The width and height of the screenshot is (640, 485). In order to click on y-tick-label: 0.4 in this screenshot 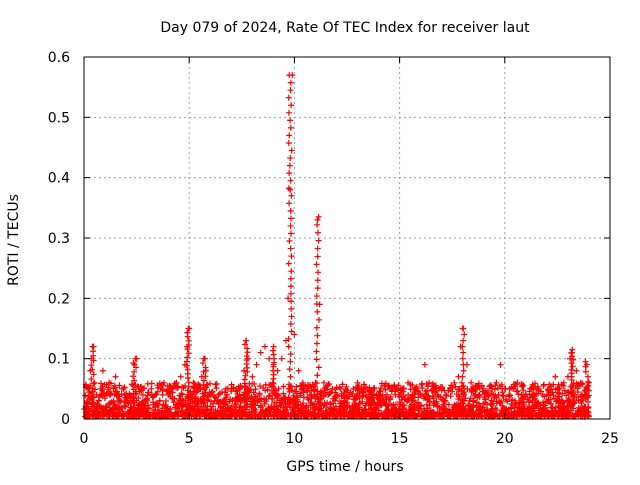, I will do `click(59, 179)`.